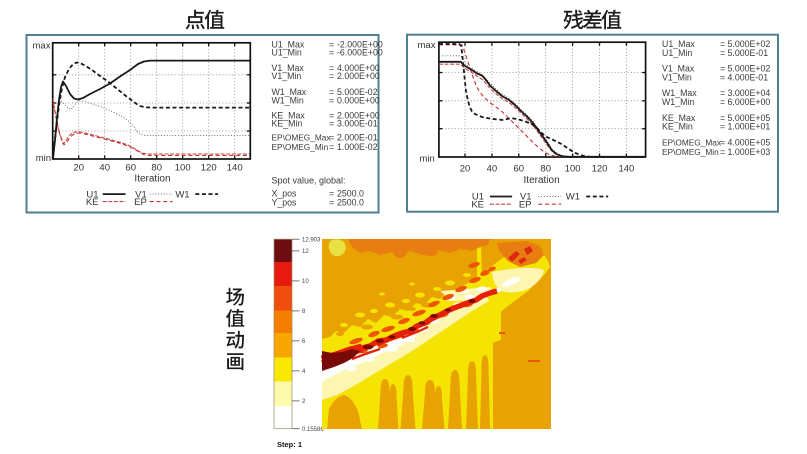 This screenshot has width=807, height=454. Describe the element at coordinates (311, 240) in the screenshot. I see `svg-text: 12.903` at that location.